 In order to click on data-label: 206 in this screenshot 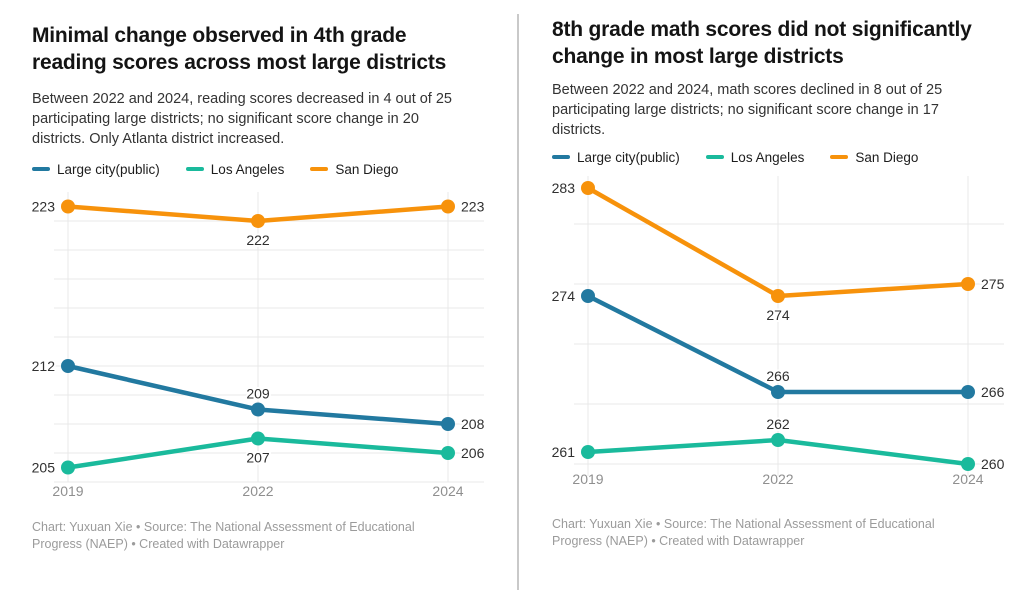, I will do `click(473, 453)`.